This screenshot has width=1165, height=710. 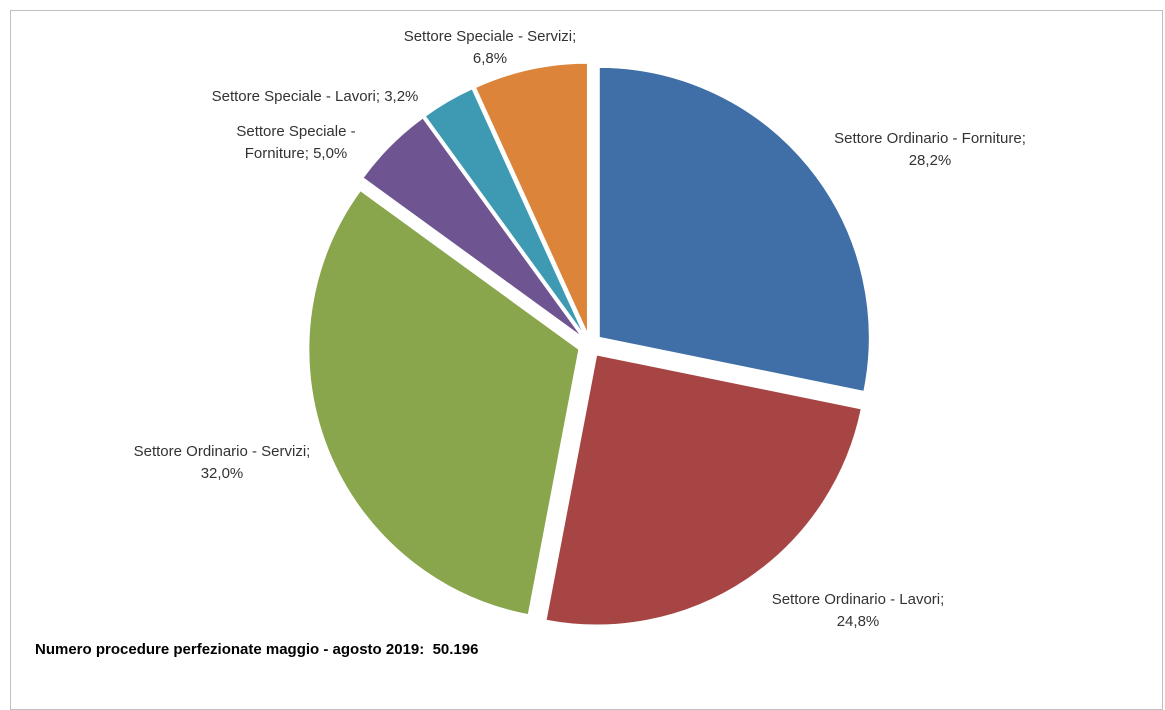 What do you see at coordinates (858, 610) in the screenshot?
I see `label-ordinario-lavori: Settore Ordinario - Lavori; 24,8%` at bounding box center [858, 610].